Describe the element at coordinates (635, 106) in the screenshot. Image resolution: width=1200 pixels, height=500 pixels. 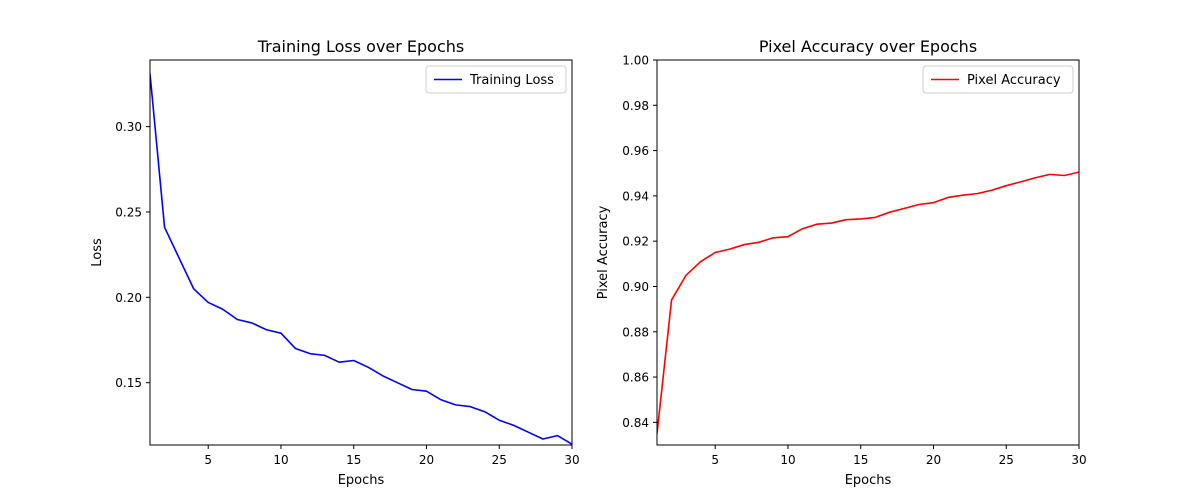
I see `chart-2-y-tick-label: 0.98` at that location.